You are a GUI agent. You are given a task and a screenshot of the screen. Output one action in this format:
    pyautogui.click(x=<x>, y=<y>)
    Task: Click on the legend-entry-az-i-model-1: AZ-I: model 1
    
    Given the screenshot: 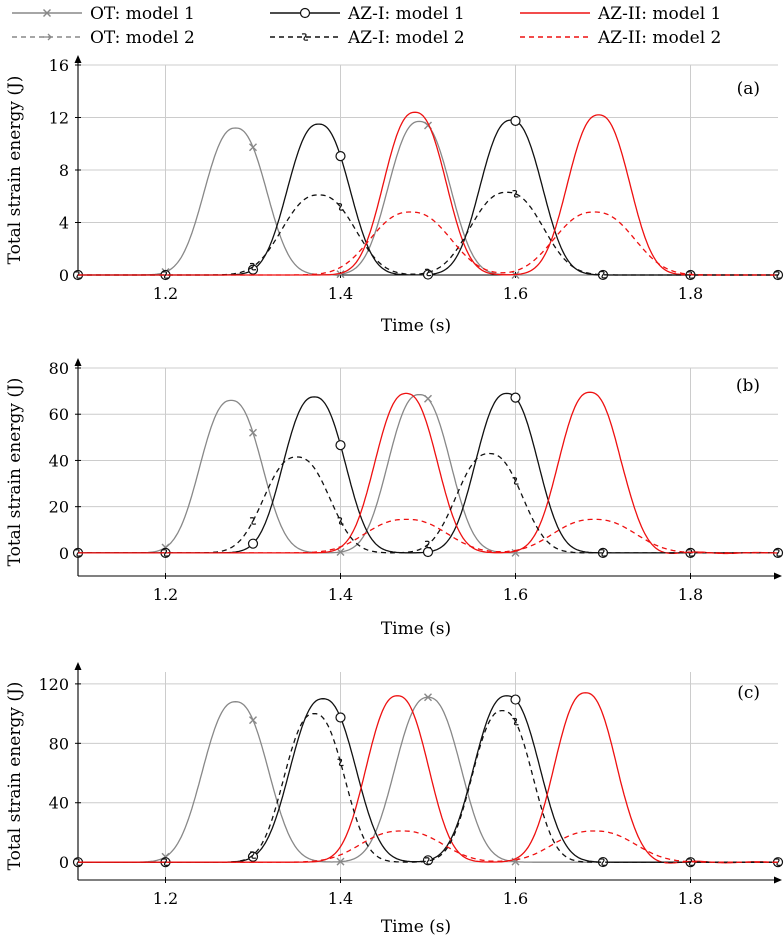 What is the action you would take?
    pyautogui.click(x=367, y=14)
    